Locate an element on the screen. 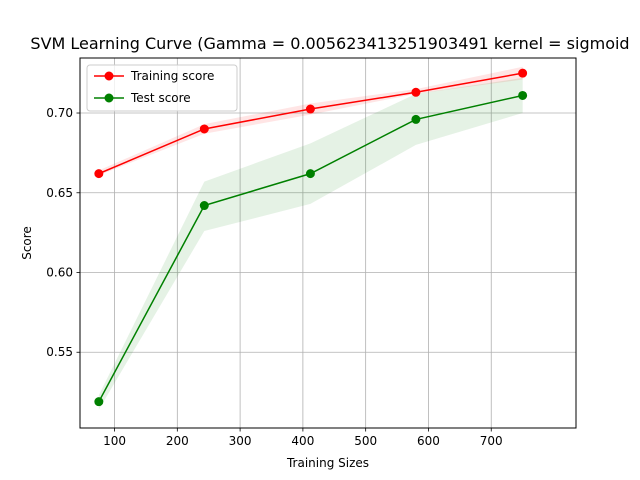  y-axis-ticks: 0.55 0.60 0.65 0.70 is located at coordinates (63, 232).